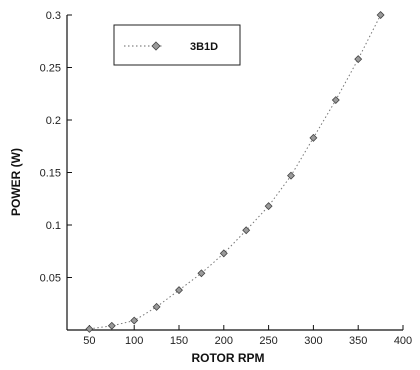  I want to click on x-tick-label: 250, so click(268, 341).